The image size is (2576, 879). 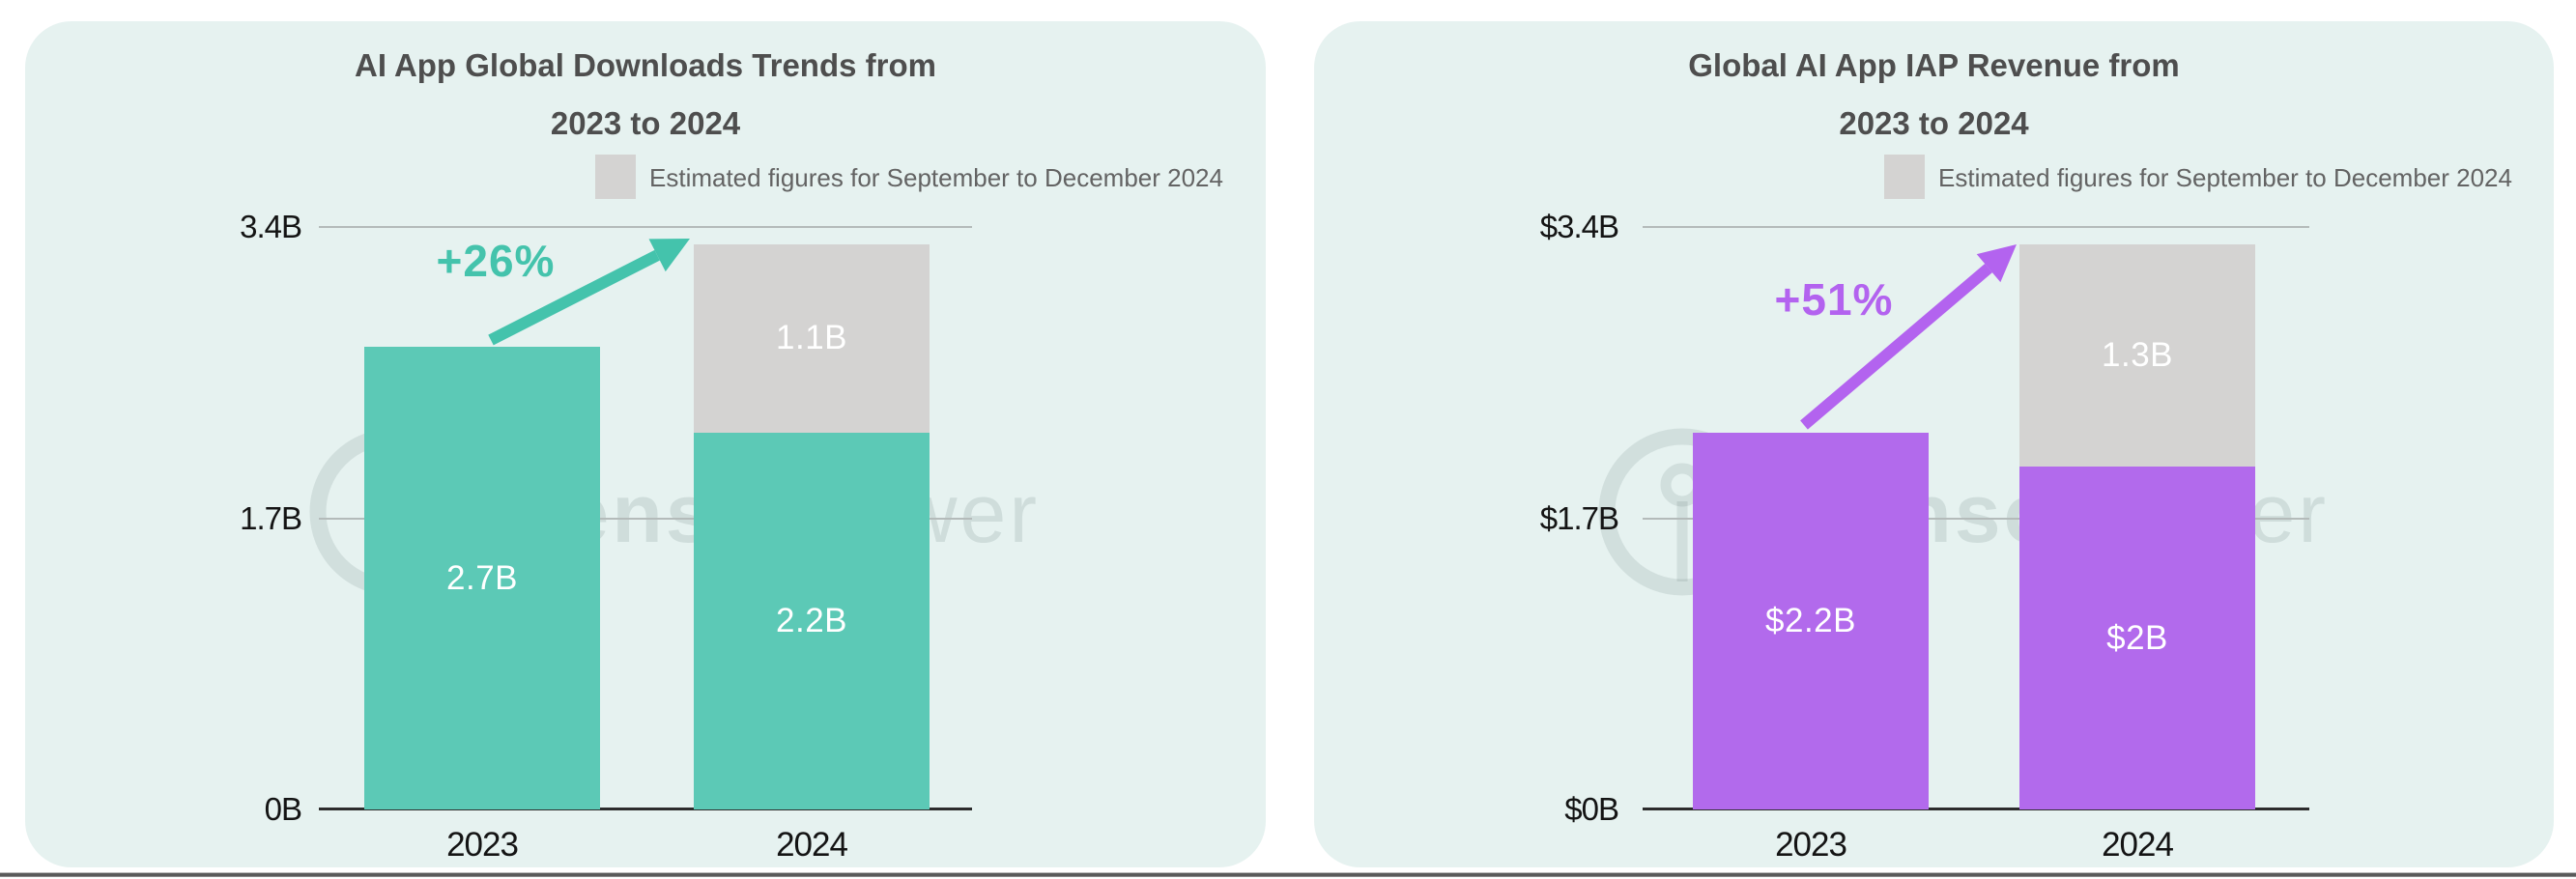 I want to click on bar-segment-actual: 2.2B, so click(x=812, y=620).